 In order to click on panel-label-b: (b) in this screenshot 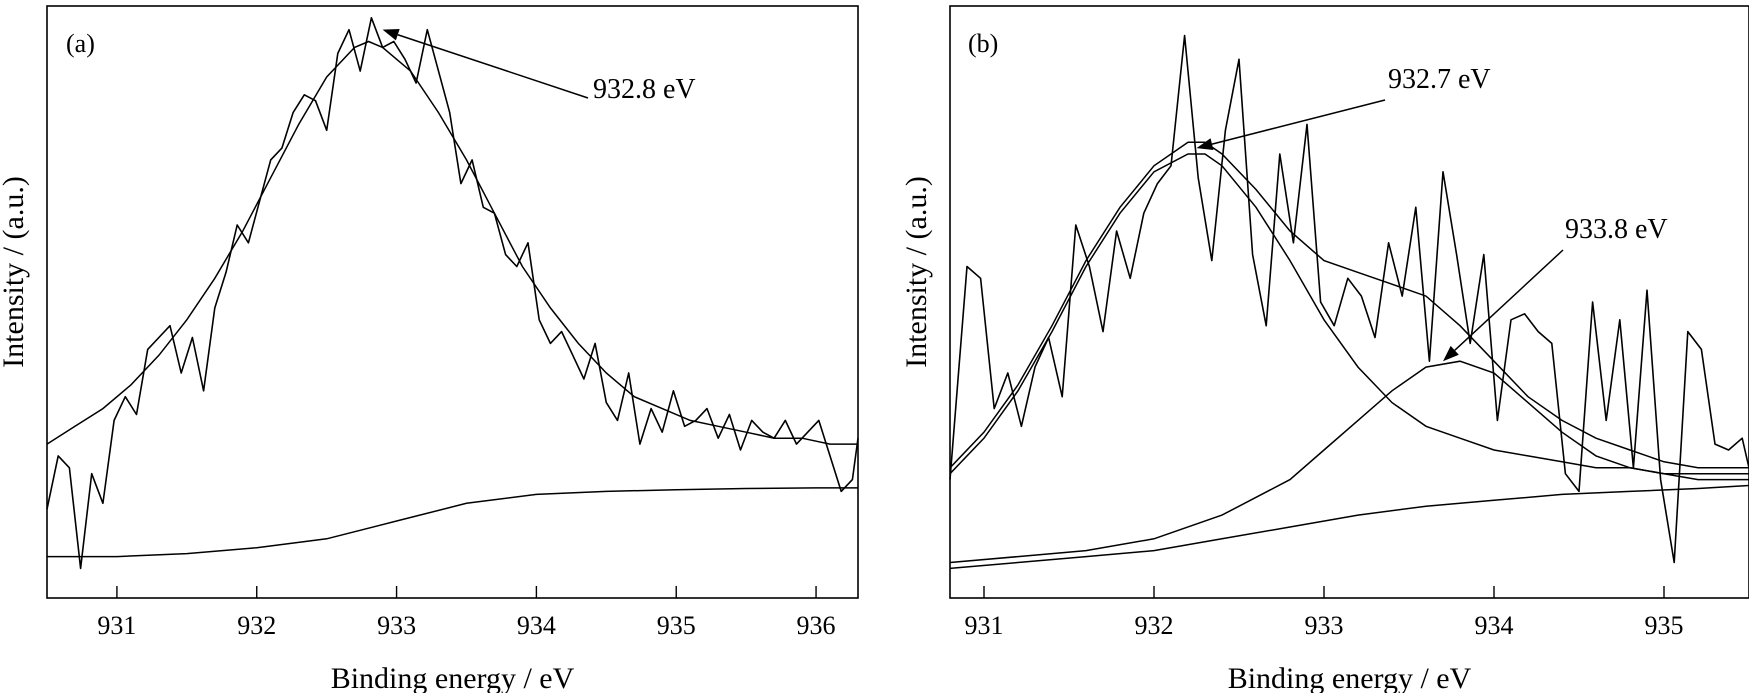, I will do `click(983, 43)`.